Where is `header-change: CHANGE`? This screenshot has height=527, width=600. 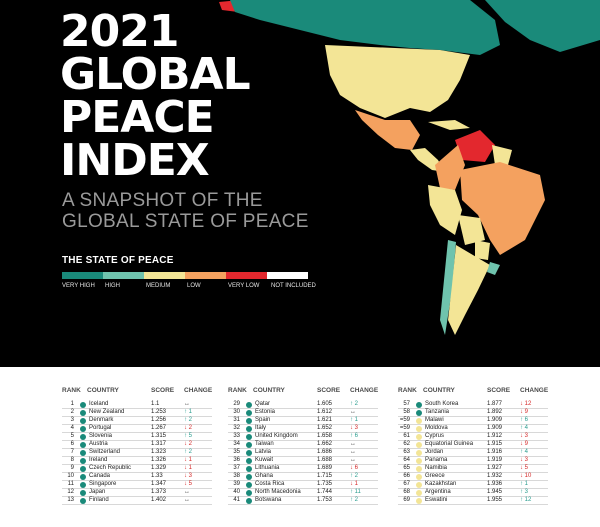
header-change: CHANGE is located at coordinates (534, 390).